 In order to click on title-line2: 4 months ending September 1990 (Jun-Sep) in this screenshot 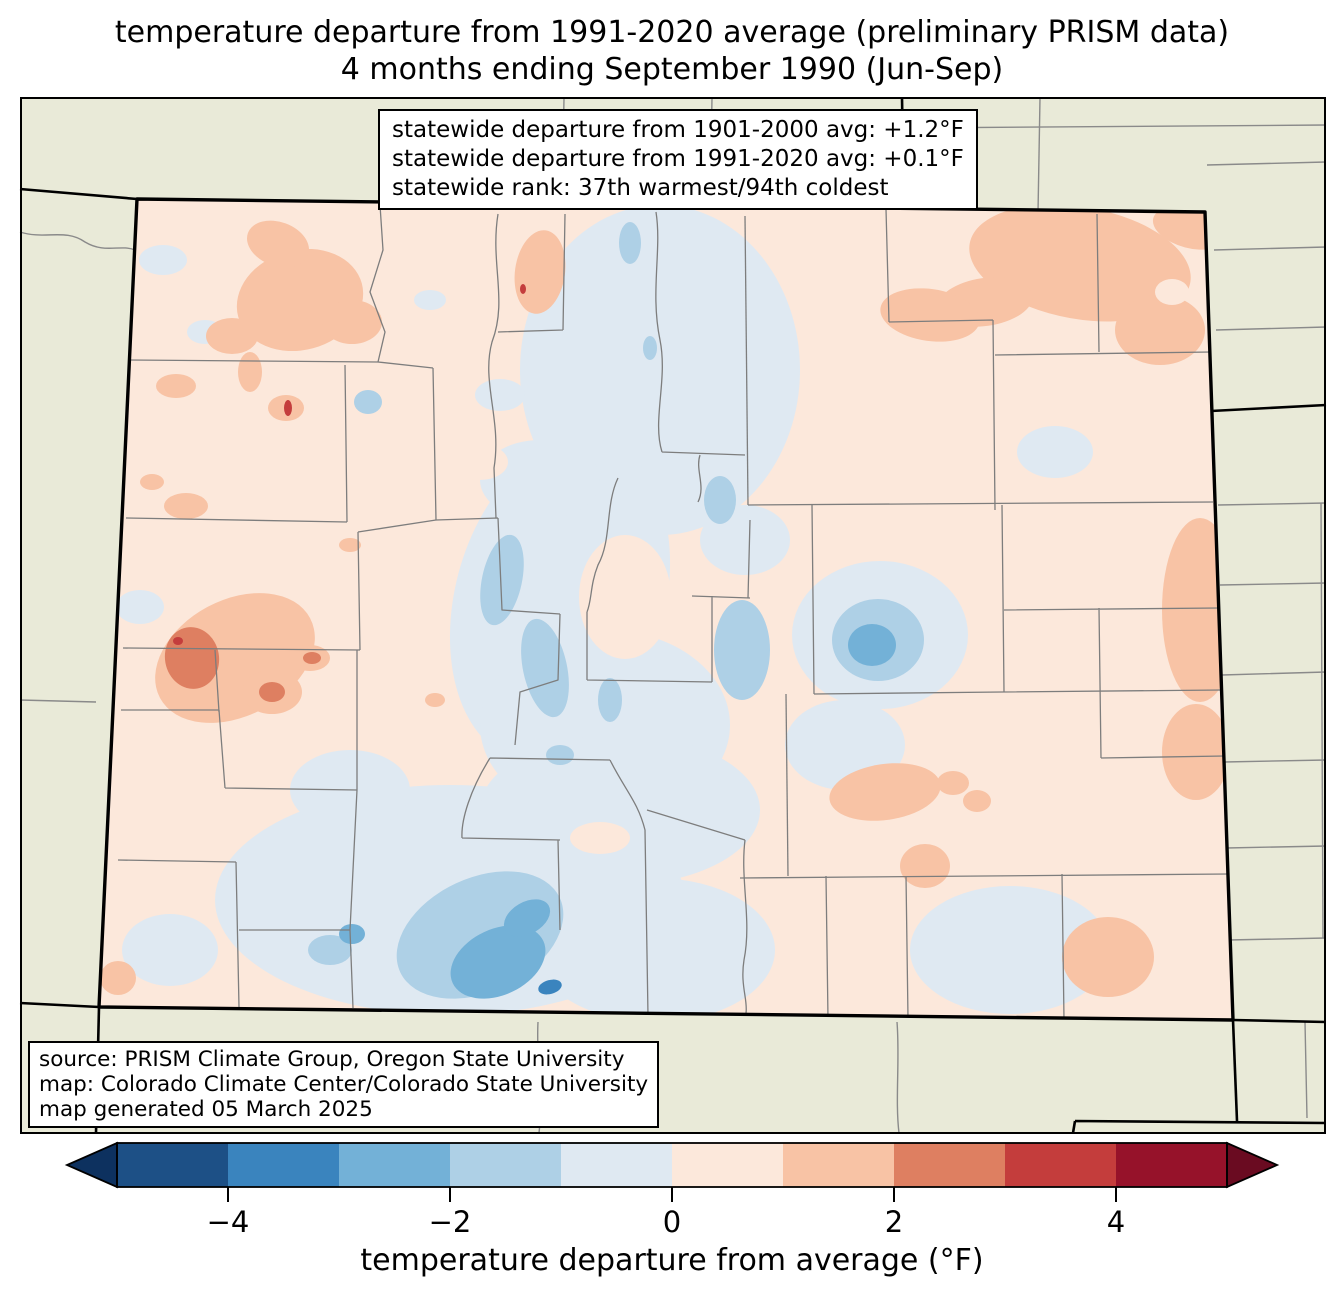, I will do `click(672, 69)`.